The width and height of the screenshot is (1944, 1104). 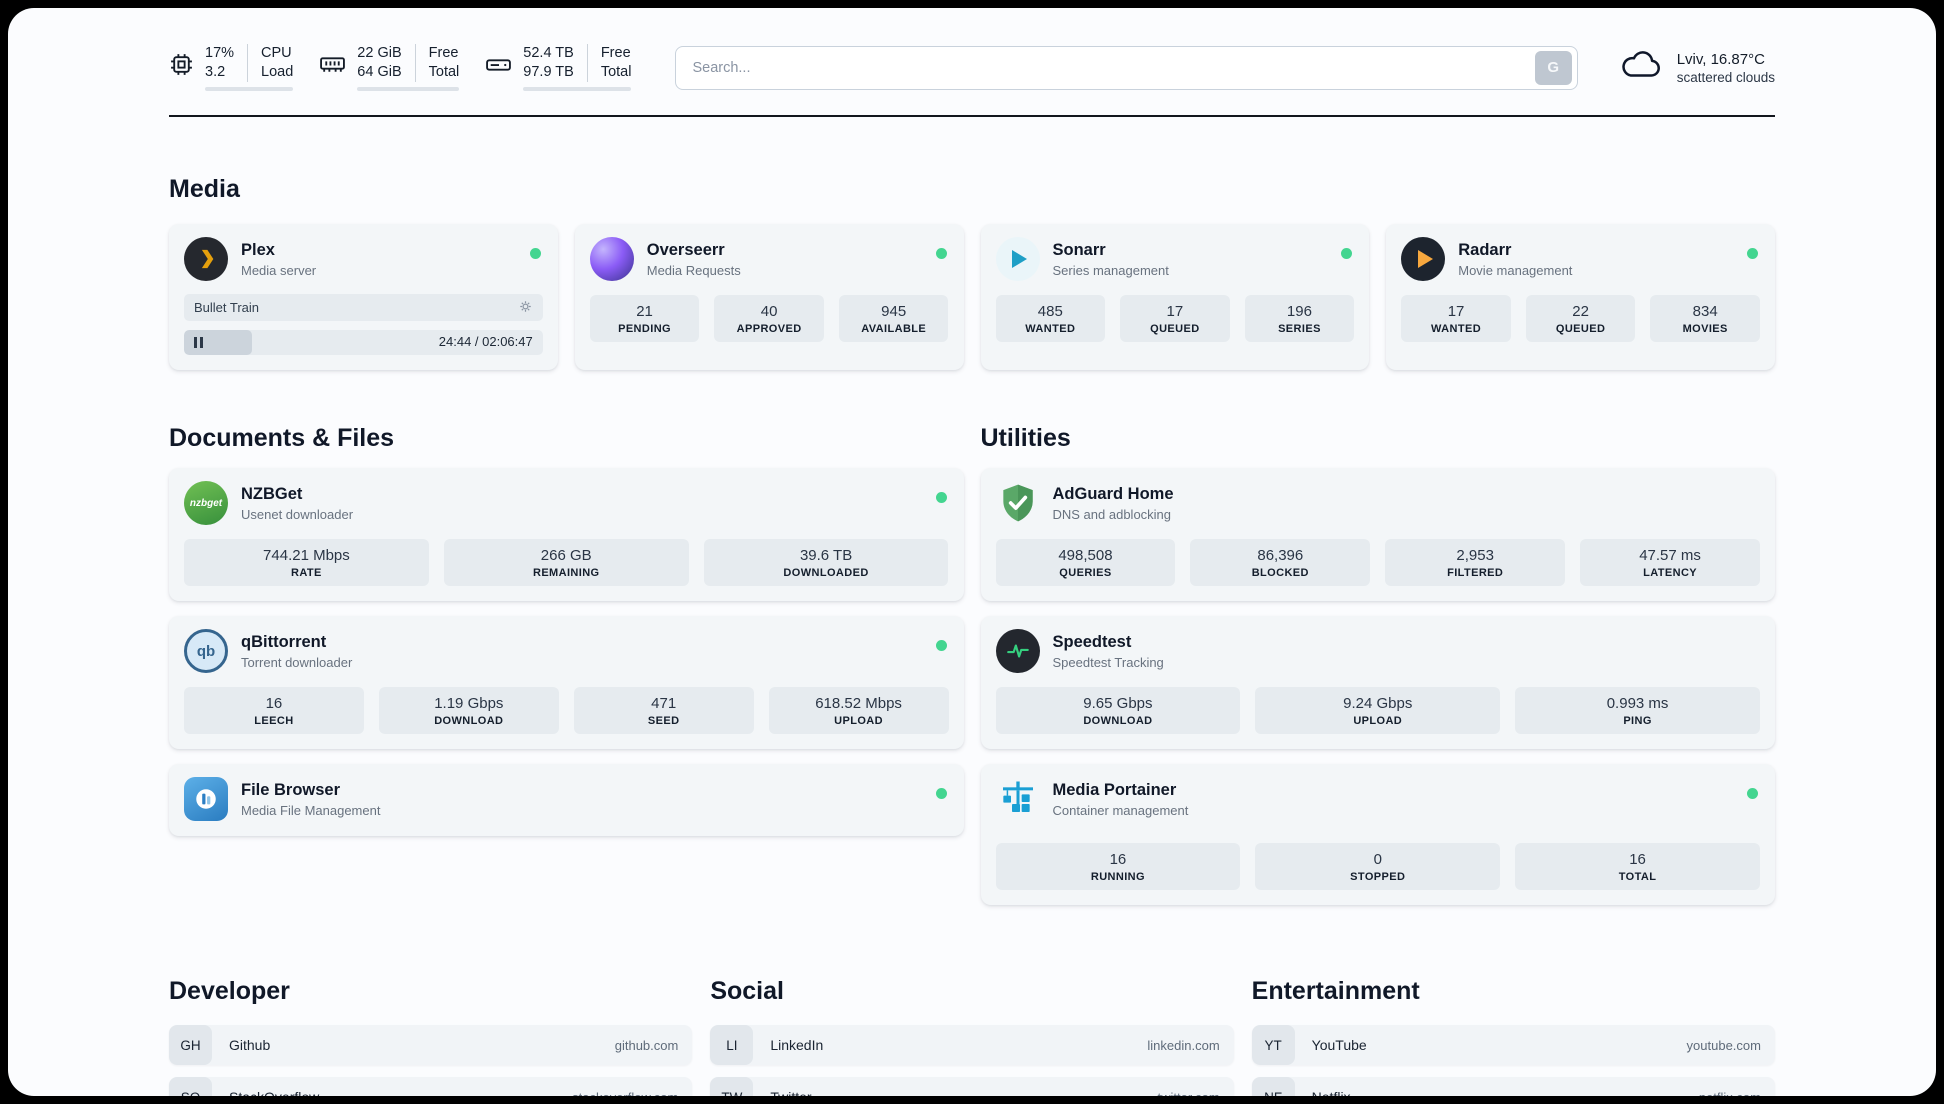 I want to click on stat-movies: 834 MOVIES, so click(x=1705, y=318).